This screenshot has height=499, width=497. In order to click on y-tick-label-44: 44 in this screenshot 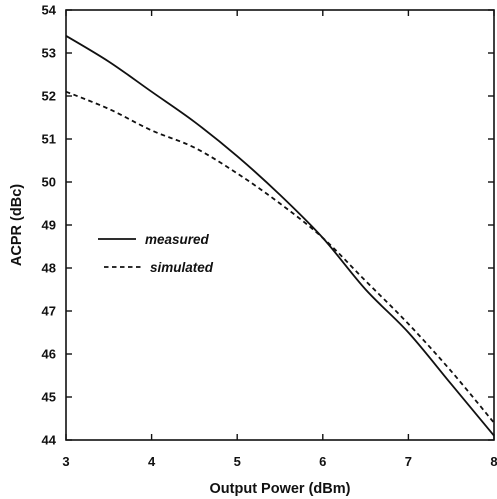, I will do `click(49, 440)`.